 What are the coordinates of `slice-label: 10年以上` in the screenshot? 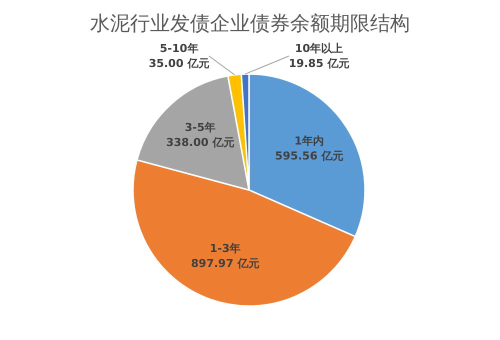 It's located at (319, 48).